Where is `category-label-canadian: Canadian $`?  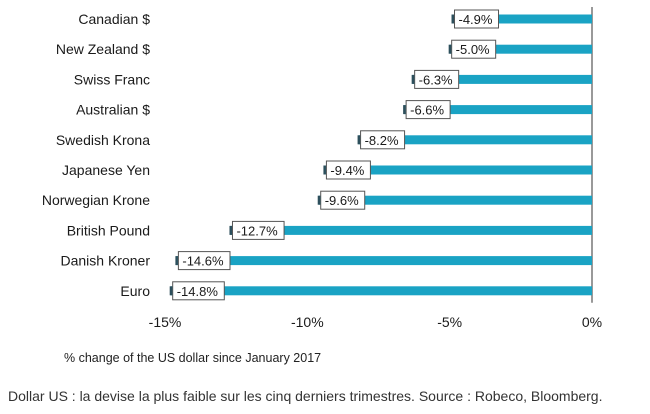
category-label-canadian: Canadian $ is located at coordinates (114, 19).